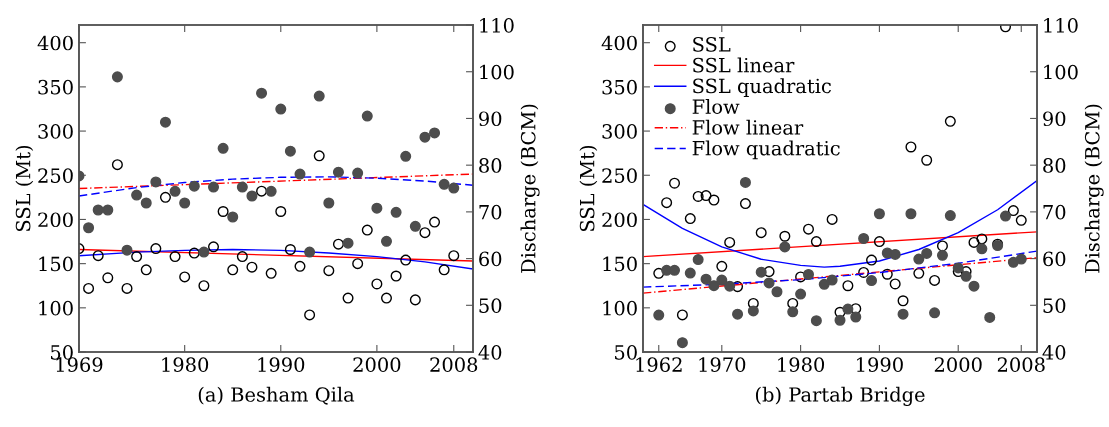  What do you see at coordinates (766, 150) in the screenshot?
I see `legend-label: Flow quadratic` at bounding box center [766, 150].